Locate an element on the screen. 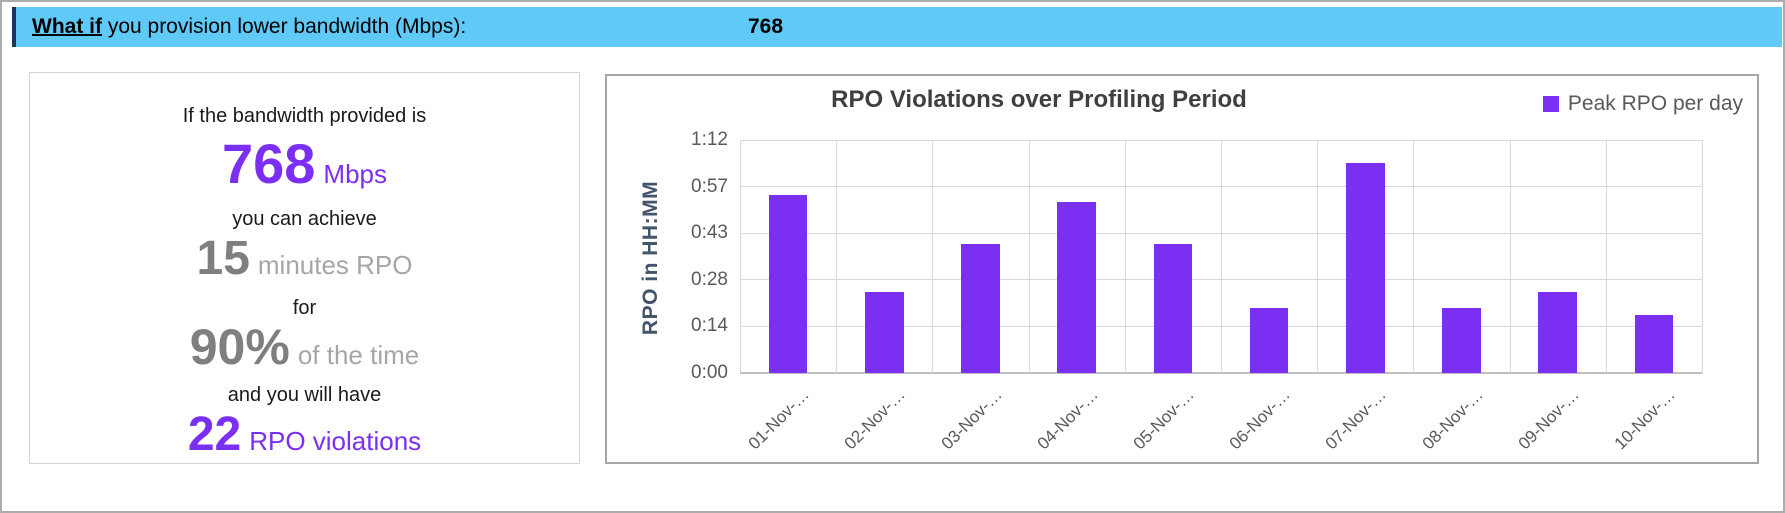 This screenshot has height=513, width=1785. percent-unit: of the time is located at coordinates (358, 355).